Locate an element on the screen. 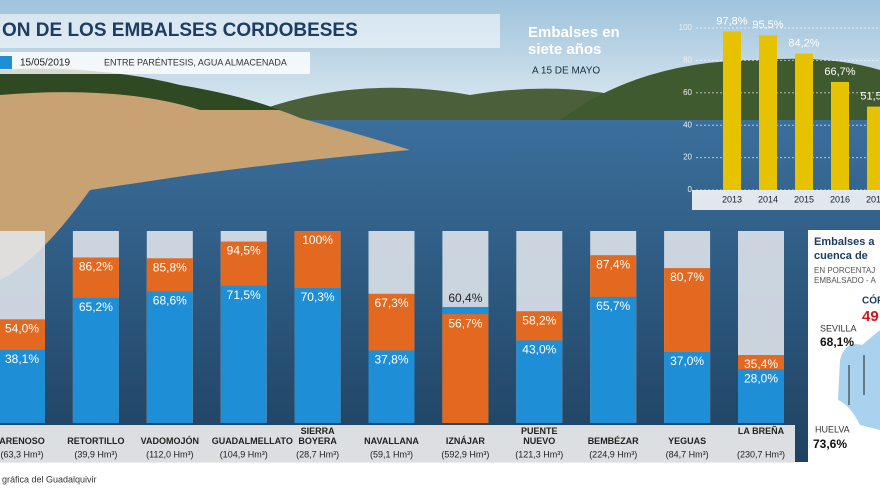  inset-subtitle: A 15 DE MAYO is located at coordinates (566, 71).